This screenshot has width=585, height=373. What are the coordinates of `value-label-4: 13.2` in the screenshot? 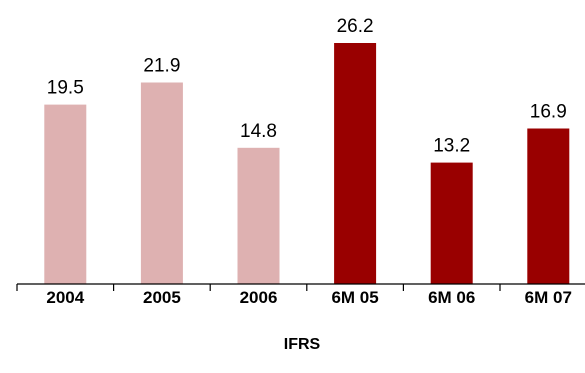 It's located at (451, 146).